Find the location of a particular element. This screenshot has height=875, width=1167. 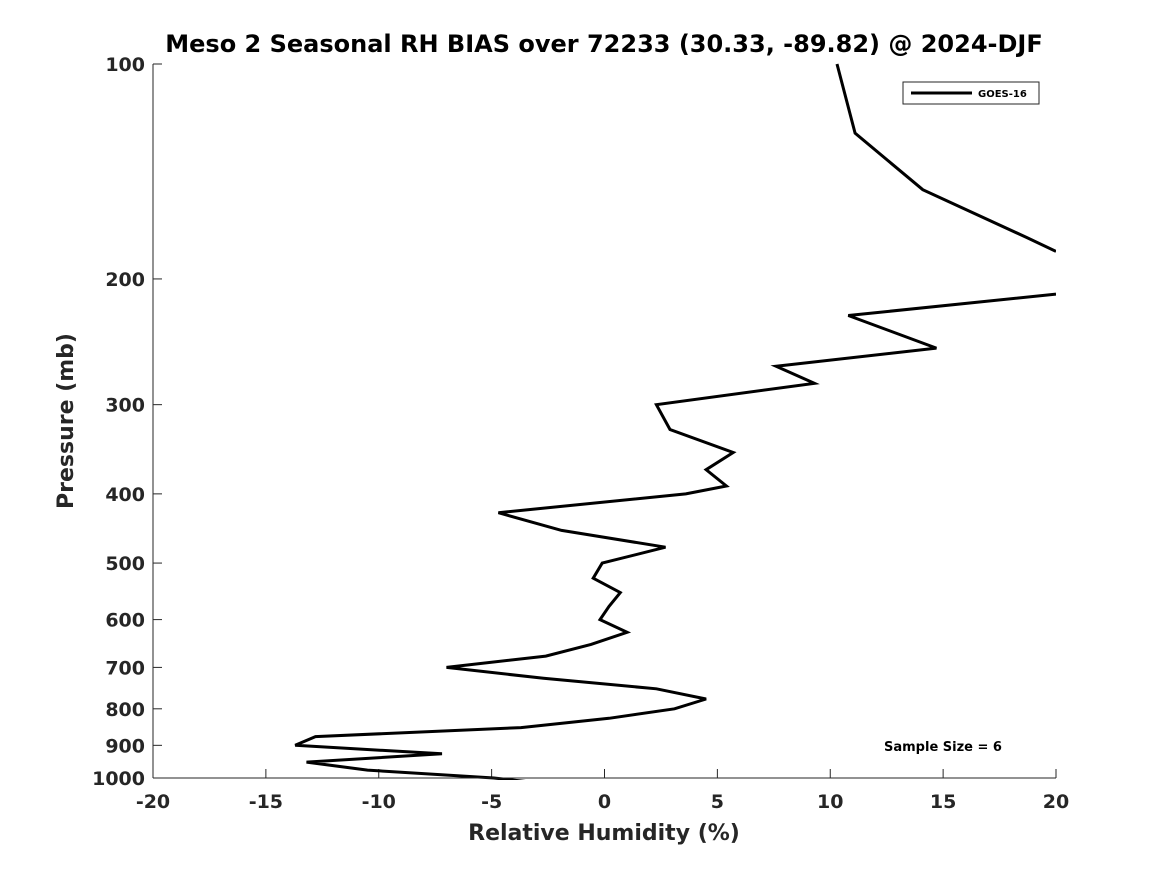

y-tick-label: 100 is located at coordinates (125, 65).